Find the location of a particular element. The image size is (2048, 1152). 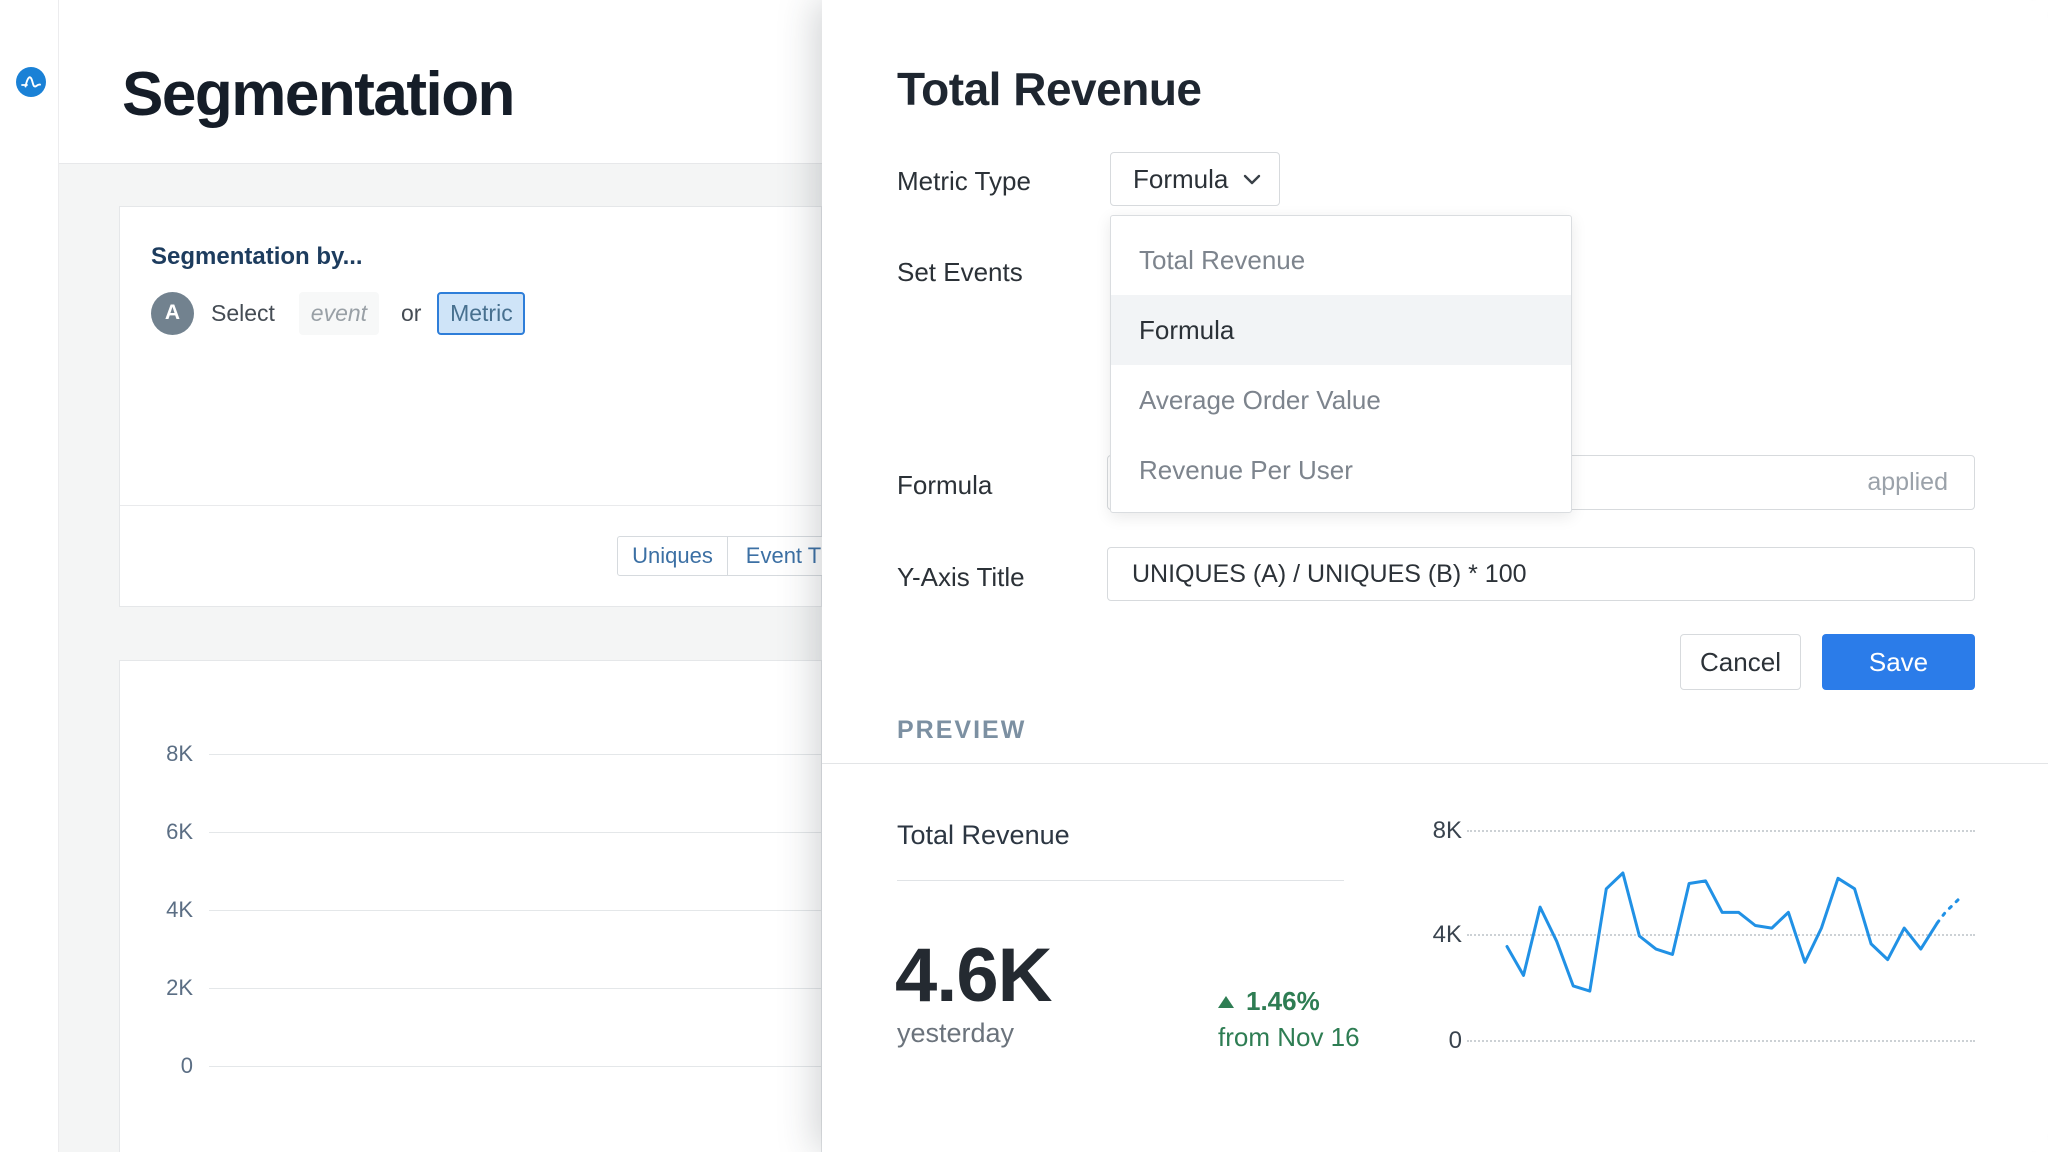

preview-metric-name: Total Revenue is located at coordinates (983, 835).